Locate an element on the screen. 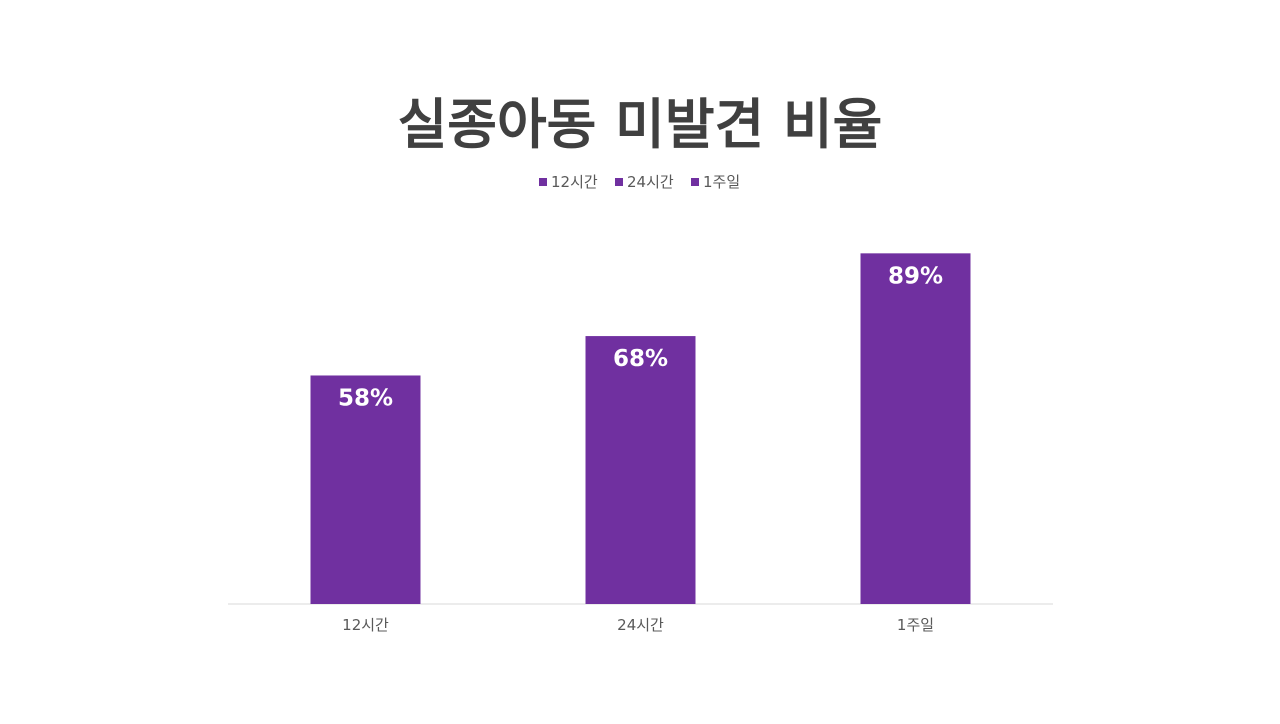 The image size is (1280, 724). chart-legend: 12시간 24시간 1주일 is located at coordinates (639, 182).